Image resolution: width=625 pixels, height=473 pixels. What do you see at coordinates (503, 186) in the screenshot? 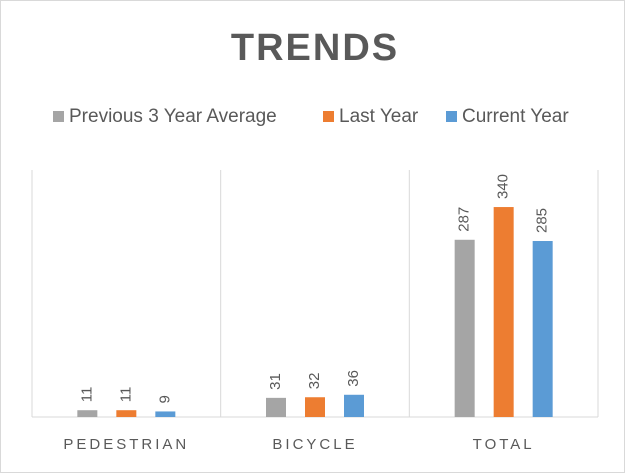
I see `data-label: 340` at bounding box center [503, 186].